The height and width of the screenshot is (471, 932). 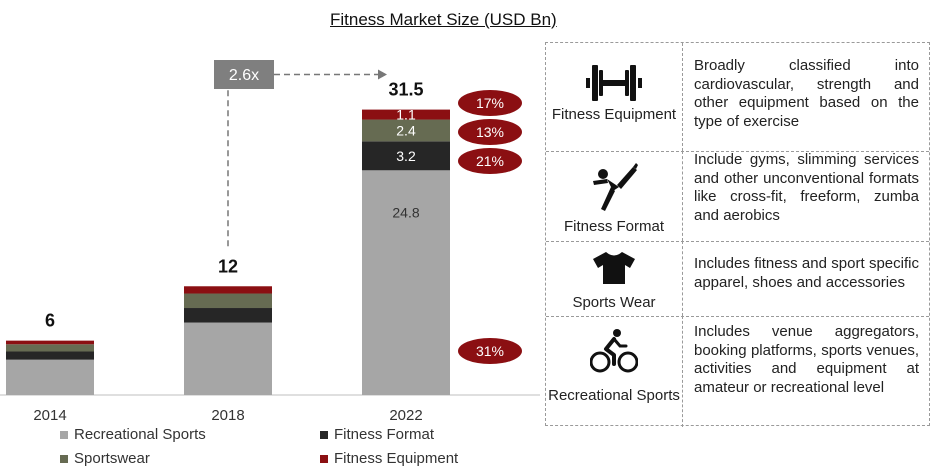 I want to click on legend-item-sportswear: Sportswear, so click(x=105, y=458).